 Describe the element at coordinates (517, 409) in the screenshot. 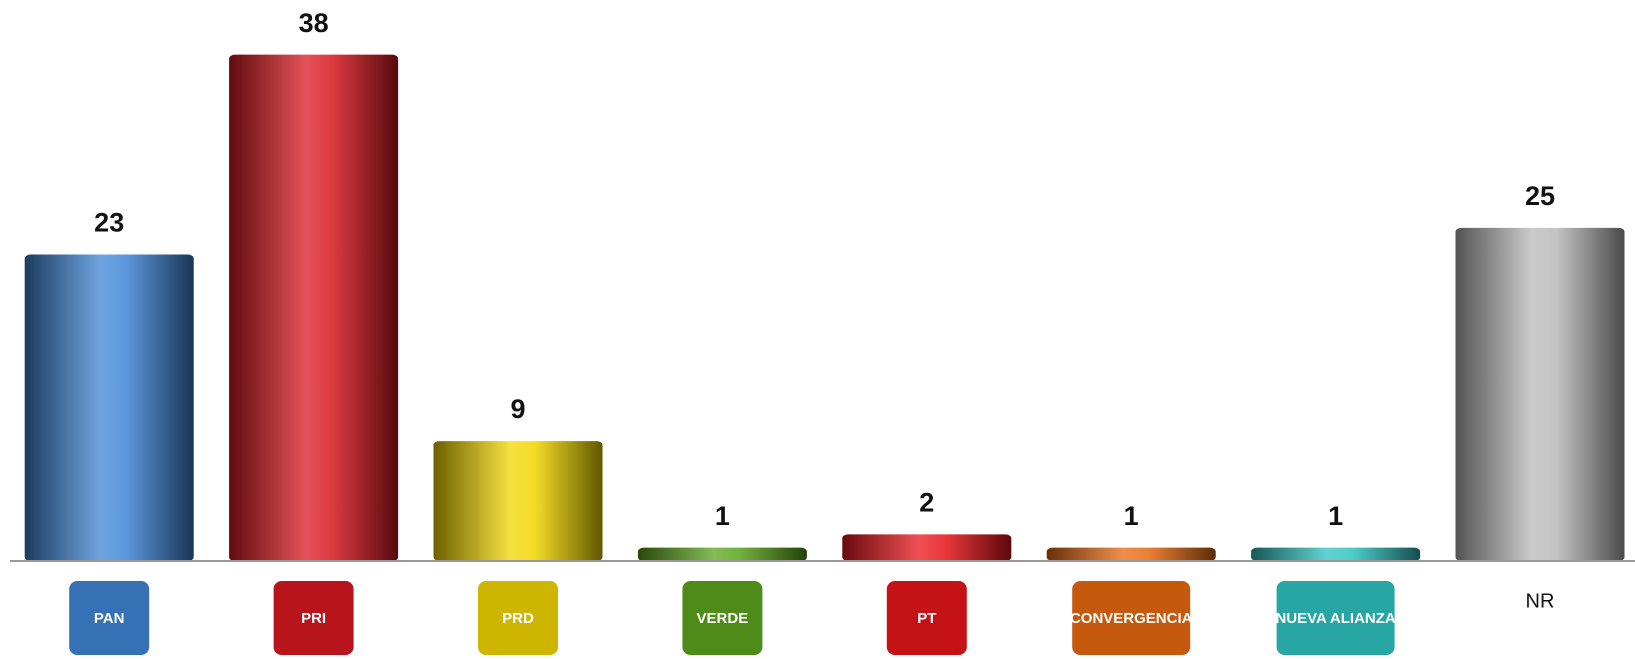

I see `value-label: 9` at that location.